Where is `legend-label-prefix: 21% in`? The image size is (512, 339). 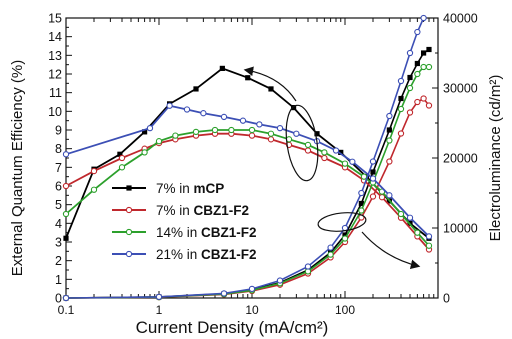
legend-label-prefix: 21% in is located at coordinates (178, 254).